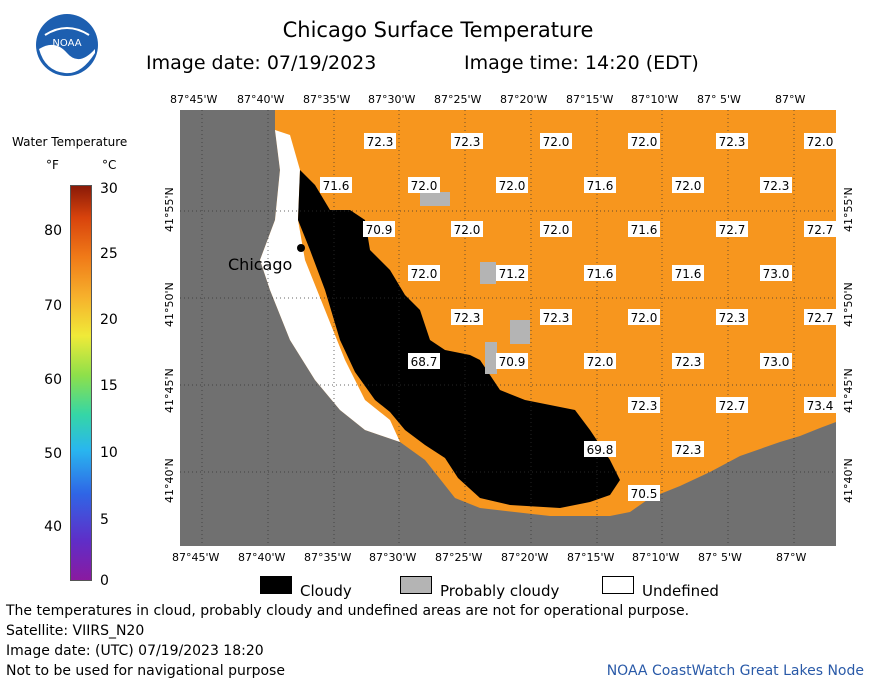 This screenshot has height=687, width=876. What do you see at coordinates (109, 453) in the screenshot?
I see `c-tick: 10` at bounding box center [109, 453].